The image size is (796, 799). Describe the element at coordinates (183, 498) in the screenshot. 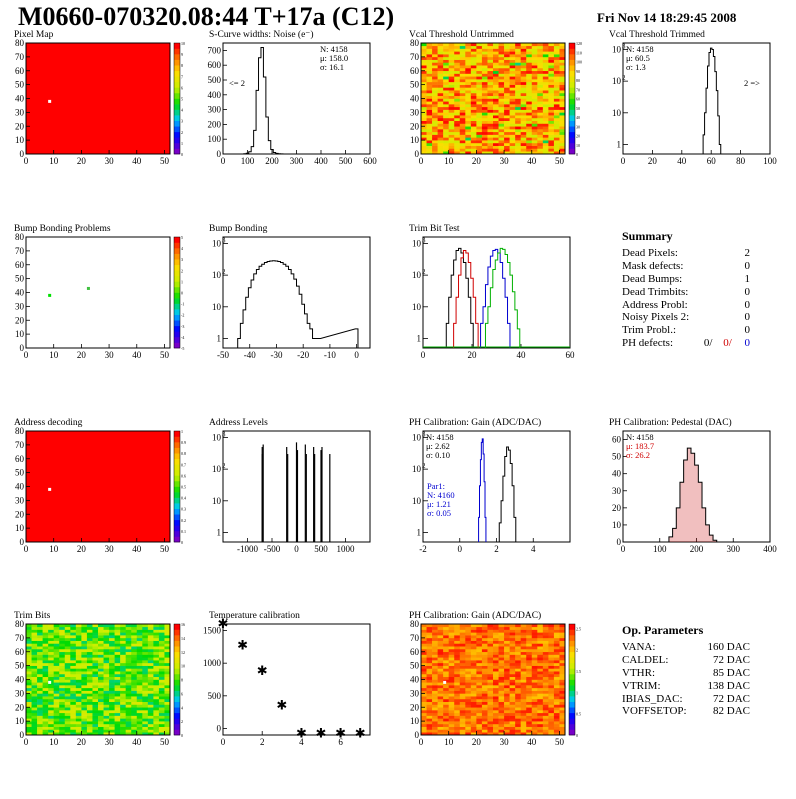

I see `colorbar-label: 0.4` at that location.